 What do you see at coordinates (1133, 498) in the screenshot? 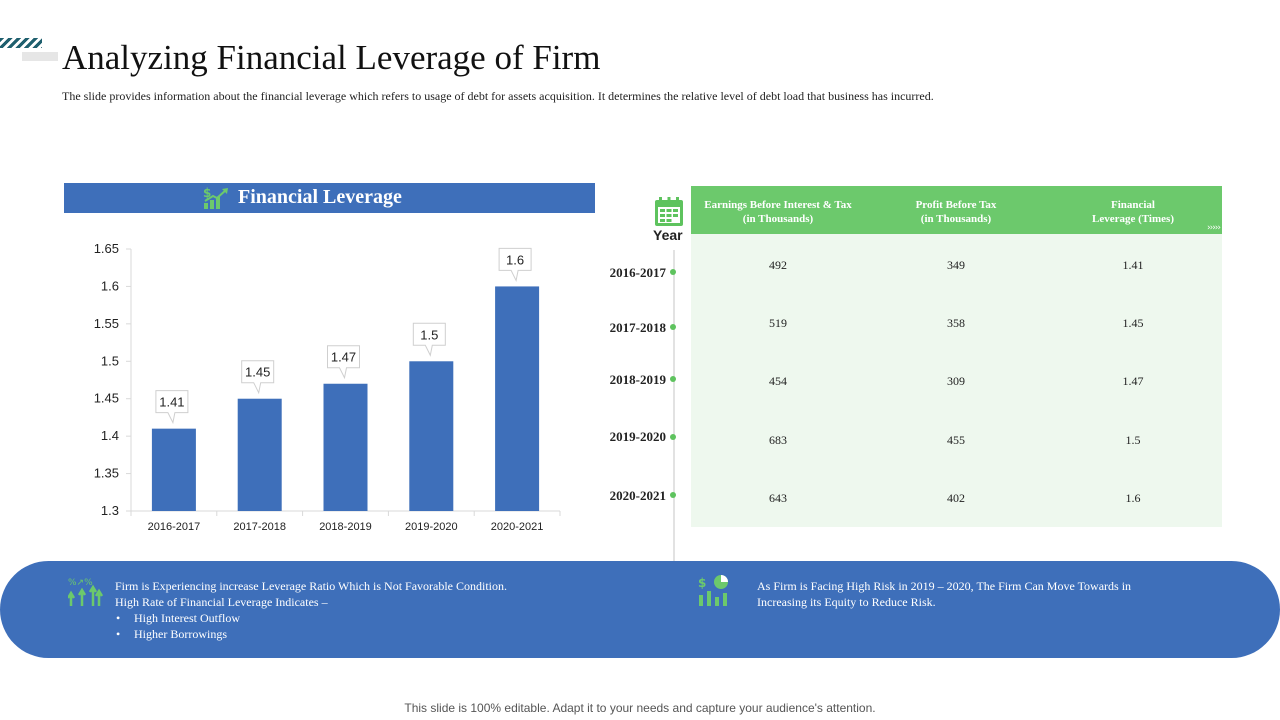
I see `table-cell: 1.6` at bounding box center [1133, 498].